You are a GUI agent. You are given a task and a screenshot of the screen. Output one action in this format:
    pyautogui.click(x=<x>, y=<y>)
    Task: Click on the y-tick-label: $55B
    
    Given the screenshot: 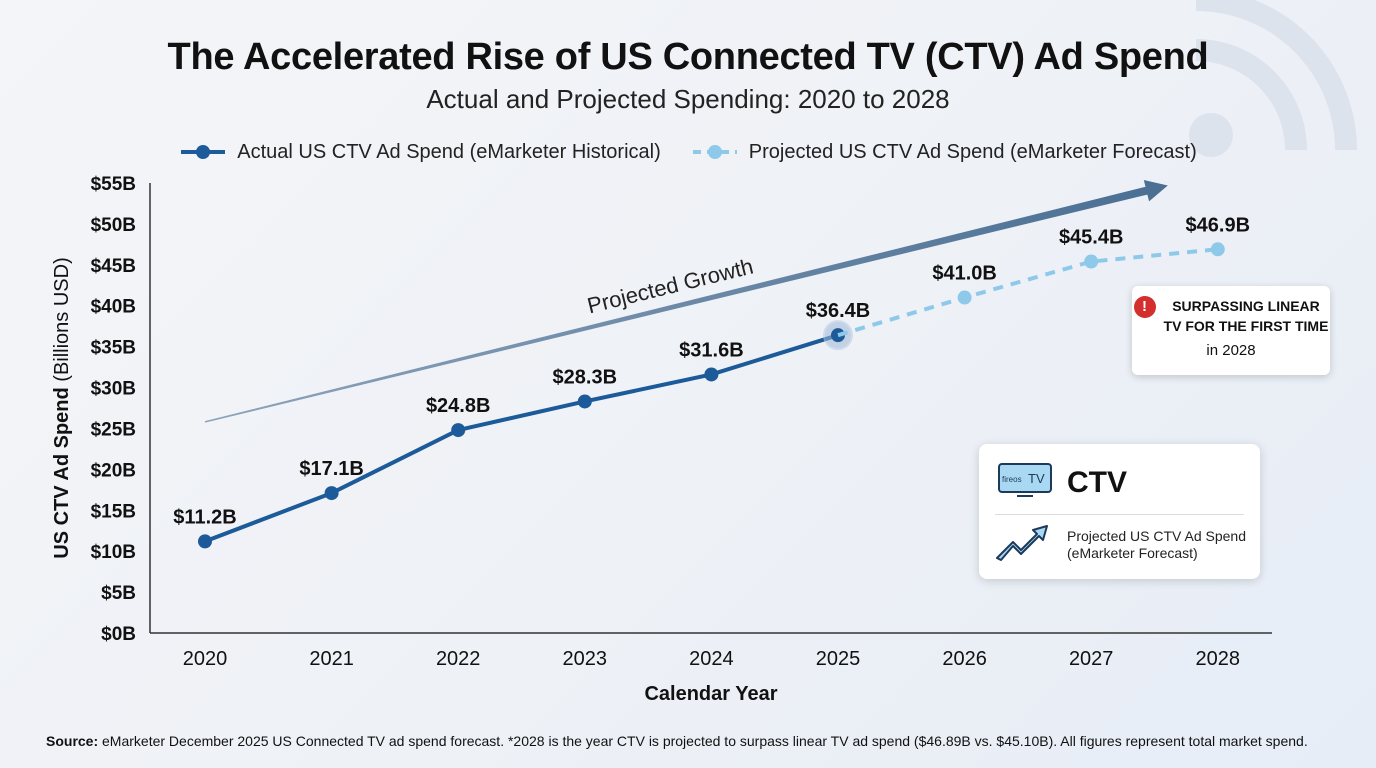 What is the action you would take?
    pyautogui.click(x=113, y=184)
    